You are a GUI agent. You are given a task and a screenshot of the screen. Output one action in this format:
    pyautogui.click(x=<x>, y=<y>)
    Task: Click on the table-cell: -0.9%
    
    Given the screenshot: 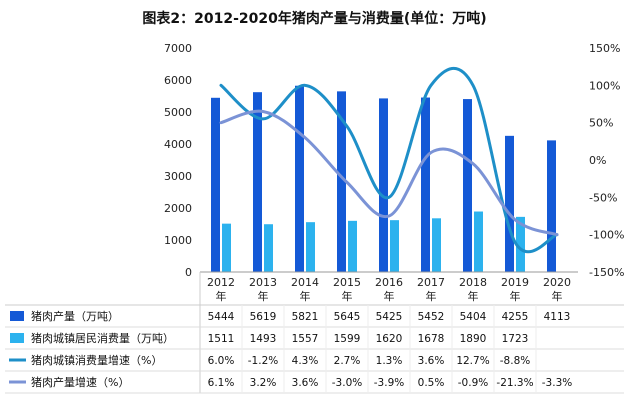 What is the action you would take?
    pyautogui.click(x=473, y=383)
    